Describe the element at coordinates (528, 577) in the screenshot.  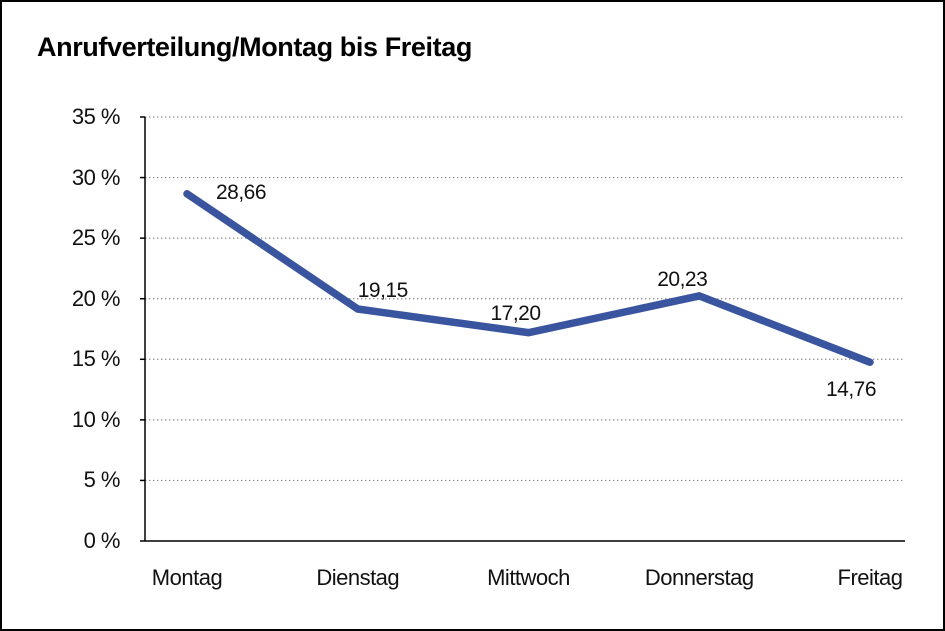
I see `x-axis-category-label: Mittwoch` at that location.